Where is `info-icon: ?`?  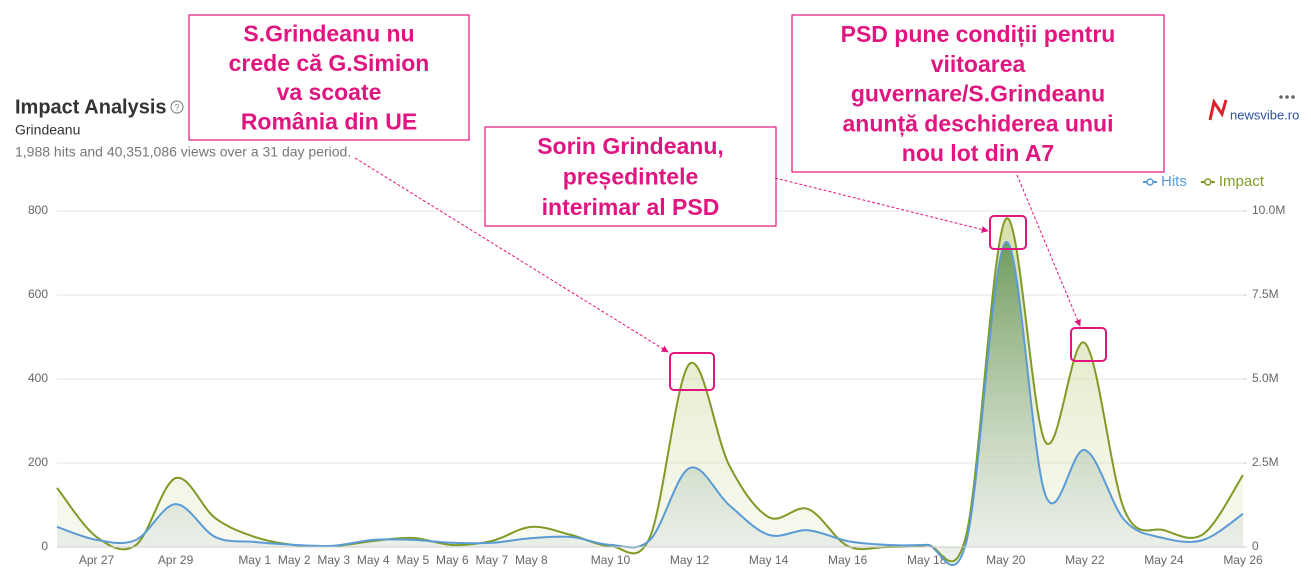 info-icon: ? is located at coordinates (177, 107).